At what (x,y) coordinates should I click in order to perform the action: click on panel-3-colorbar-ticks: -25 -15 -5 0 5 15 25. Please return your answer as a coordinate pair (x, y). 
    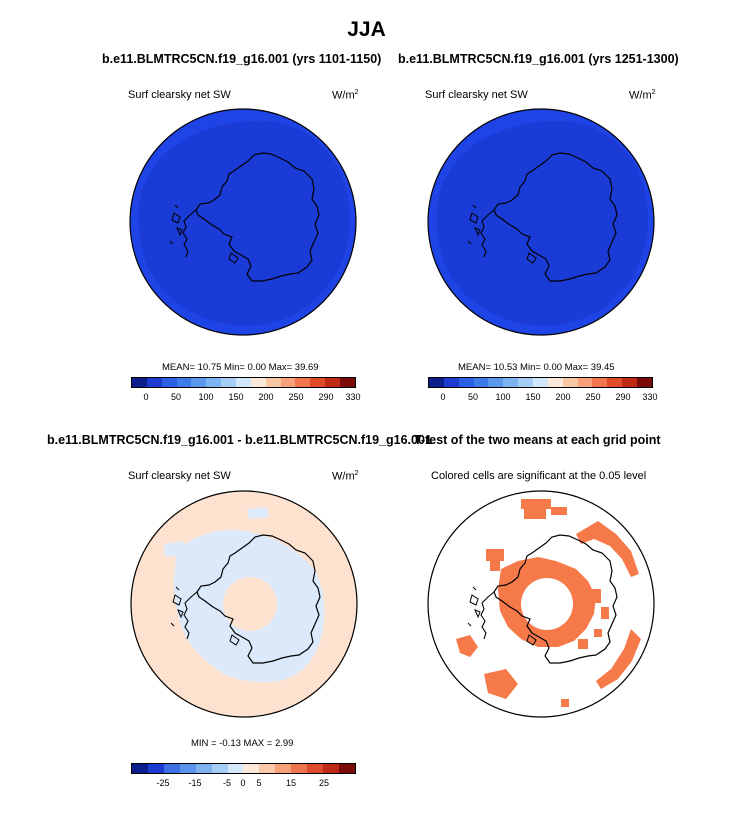
    Looking at the image, I should click on (243, 785).